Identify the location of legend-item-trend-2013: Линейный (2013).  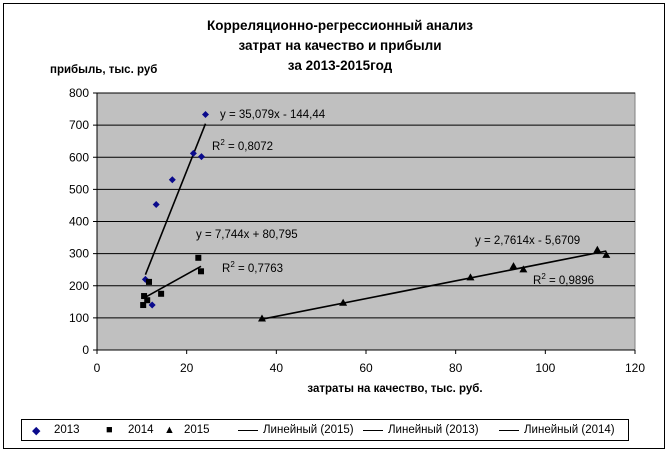
(429, 431).